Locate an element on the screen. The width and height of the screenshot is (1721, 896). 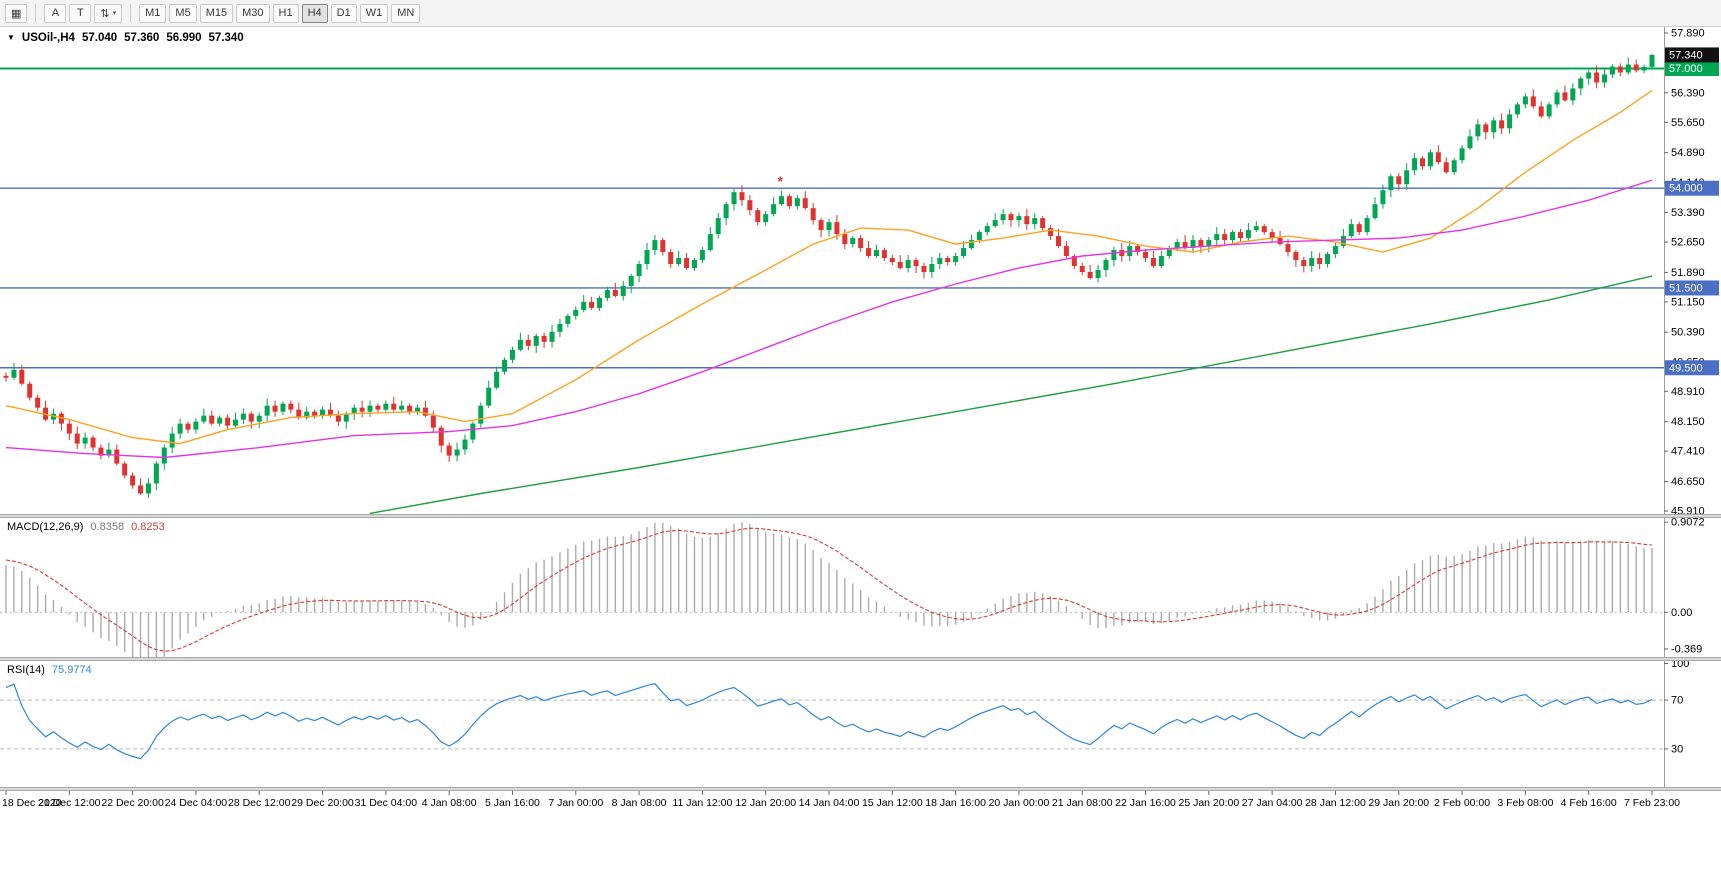
rsi-line is located at coordinates (829, 721).